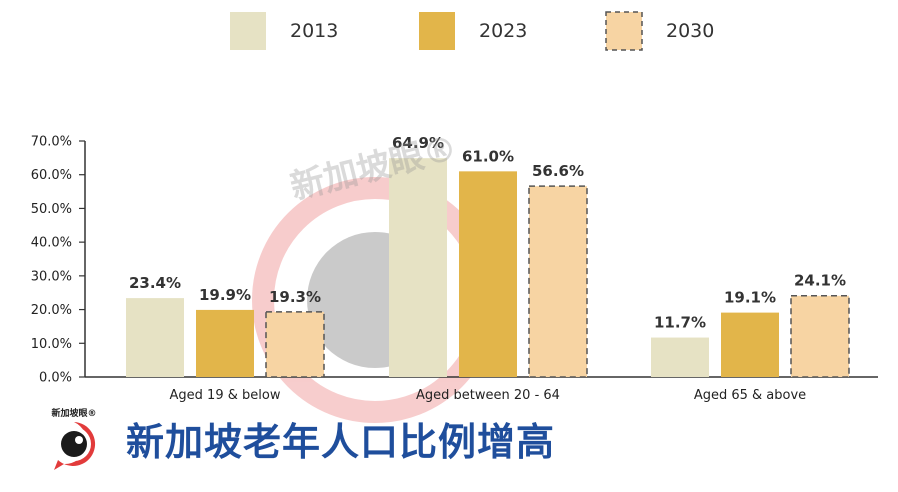 This screenshot has height=492, width=898. What do you see at coordinates (51, 209) in the screenshot?
I see `y-tick-label: 50.0%` at bounding box center [51, 209].